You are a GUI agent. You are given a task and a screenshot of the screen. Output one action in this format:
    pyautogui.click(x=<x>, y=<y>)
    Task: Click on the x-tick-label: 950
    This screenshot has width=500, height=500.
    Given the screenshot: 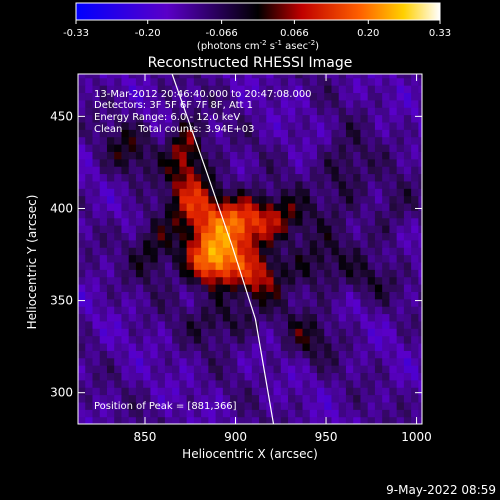 What is the action you would take?
    pyautogui.click(x=326, y=437)
    